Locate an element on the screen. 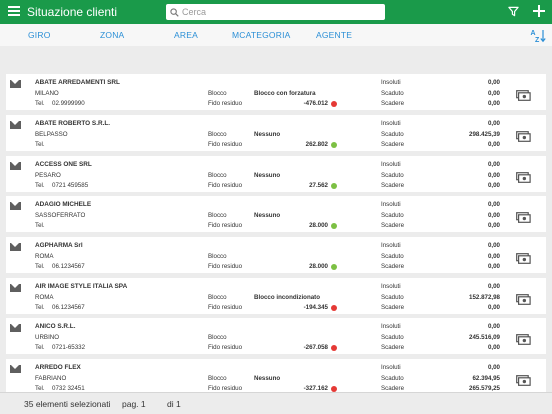 This screenshot has width=552, height=414. scaduto-value: 0,00 is located at coordinates (493, 93).